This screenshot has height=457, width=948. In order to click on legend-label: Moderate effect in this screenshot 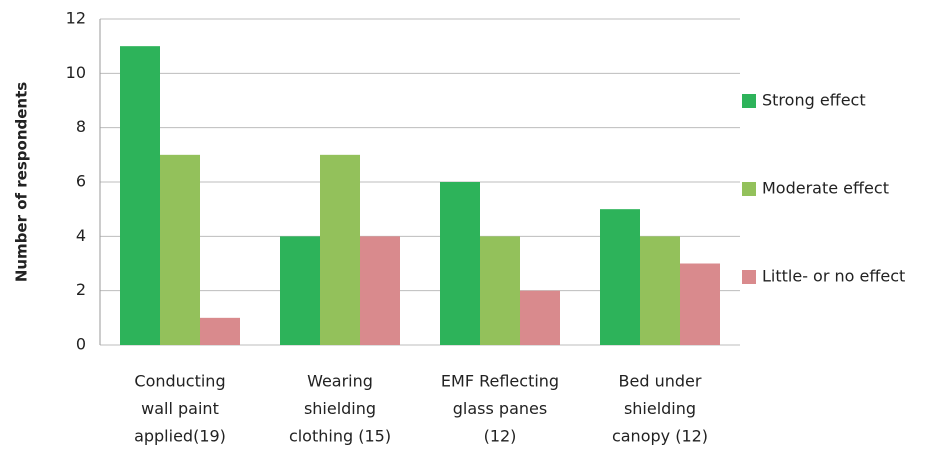, I will do `click(825, 188)`.